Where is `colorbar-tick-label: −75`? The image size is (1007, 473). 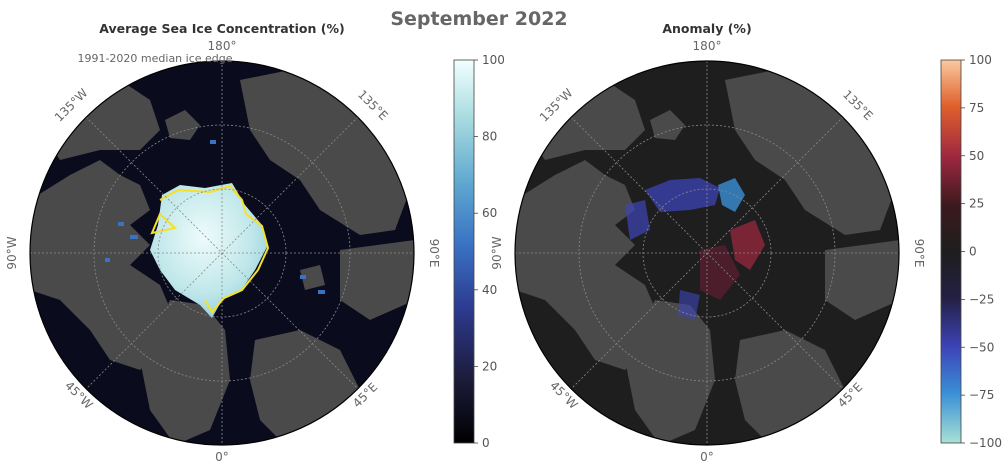
colorbar-tick-label: −75 is located at coordinates (981, 395).